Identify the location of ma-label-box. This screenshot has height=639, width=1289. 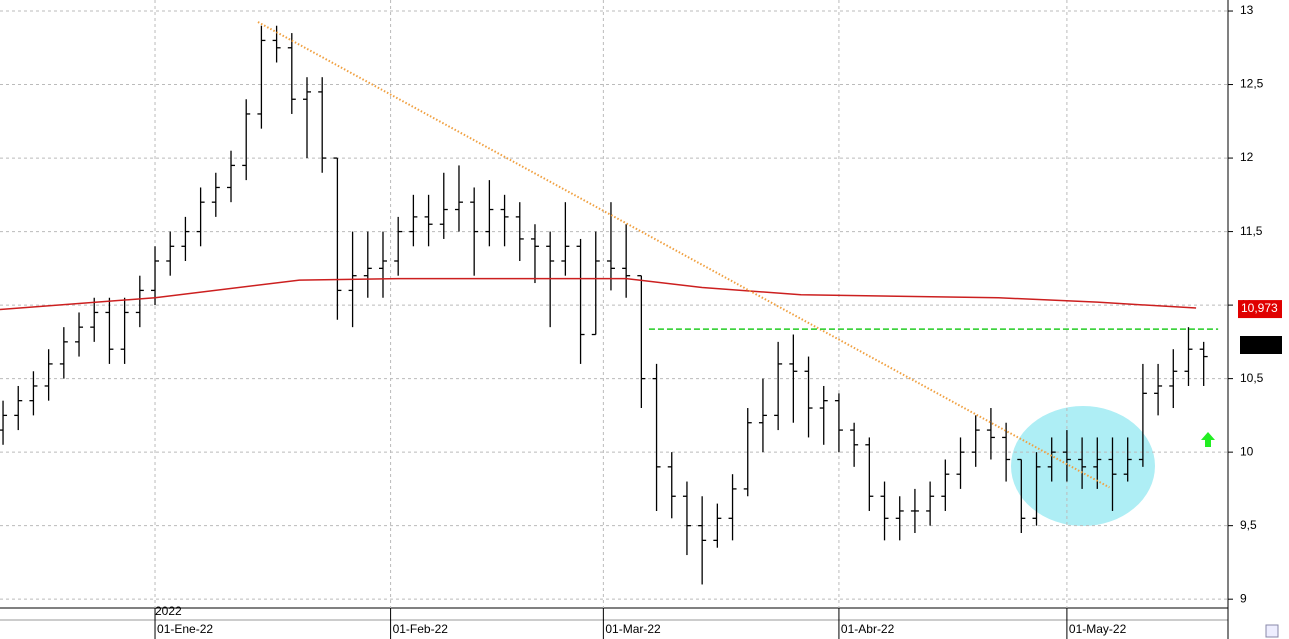
(1260, 309).